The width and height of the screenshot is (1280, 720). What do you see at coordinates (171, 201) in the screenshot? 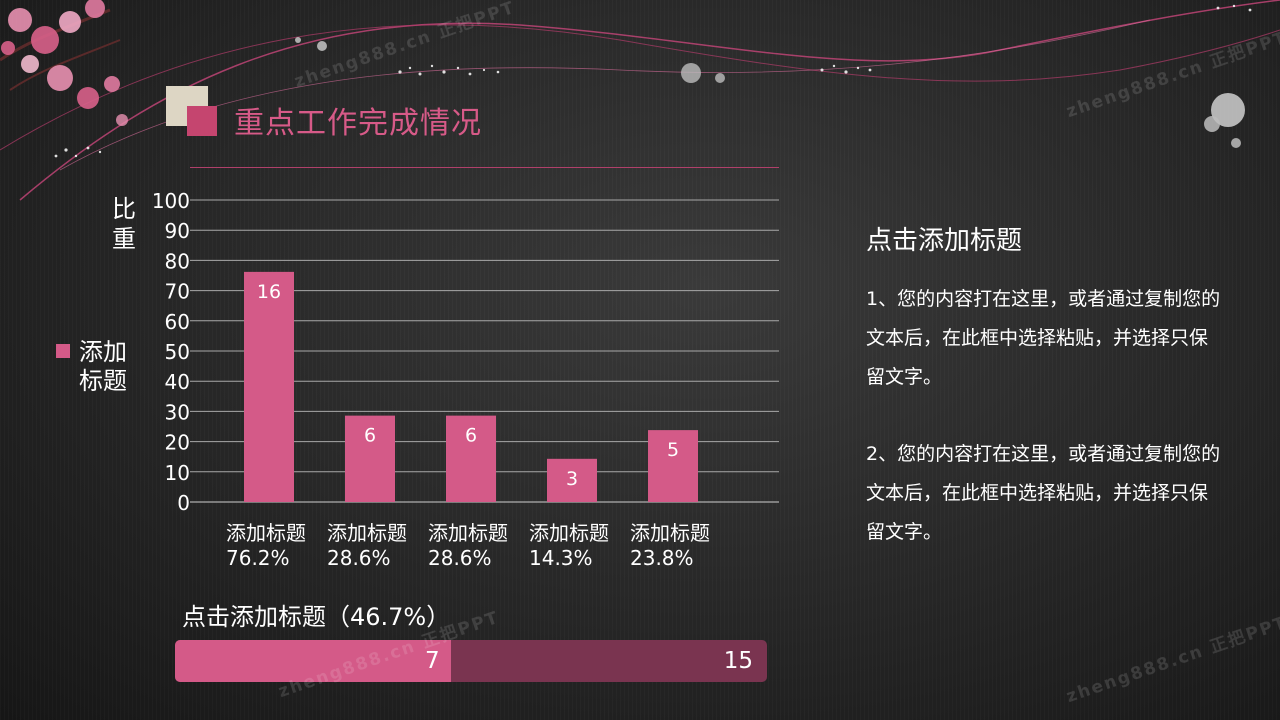
I see `y-tick-label: 100` at bounding box center [171, 201].